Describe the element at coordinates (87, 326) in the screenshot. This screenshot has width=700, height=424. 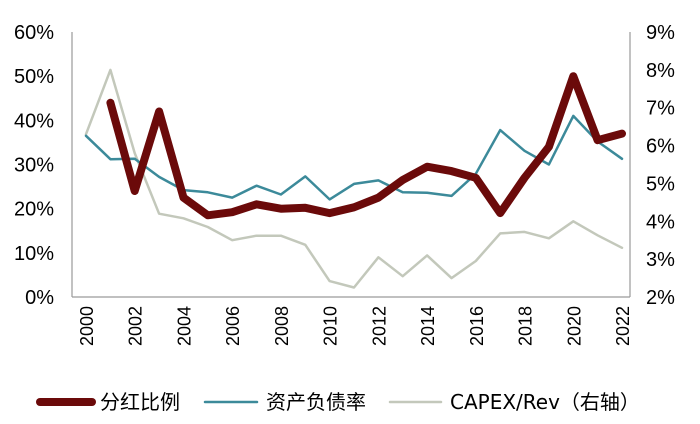
I see `x-tick-label: 2000` at that location.